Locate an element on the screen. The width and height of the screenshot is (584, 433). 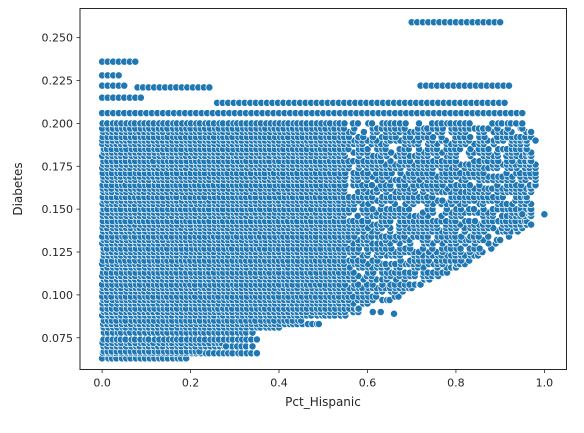
x-axis: 0.0 0.2 0.4 0.6 0.8 1.0 is located at coordinates (323, 379).